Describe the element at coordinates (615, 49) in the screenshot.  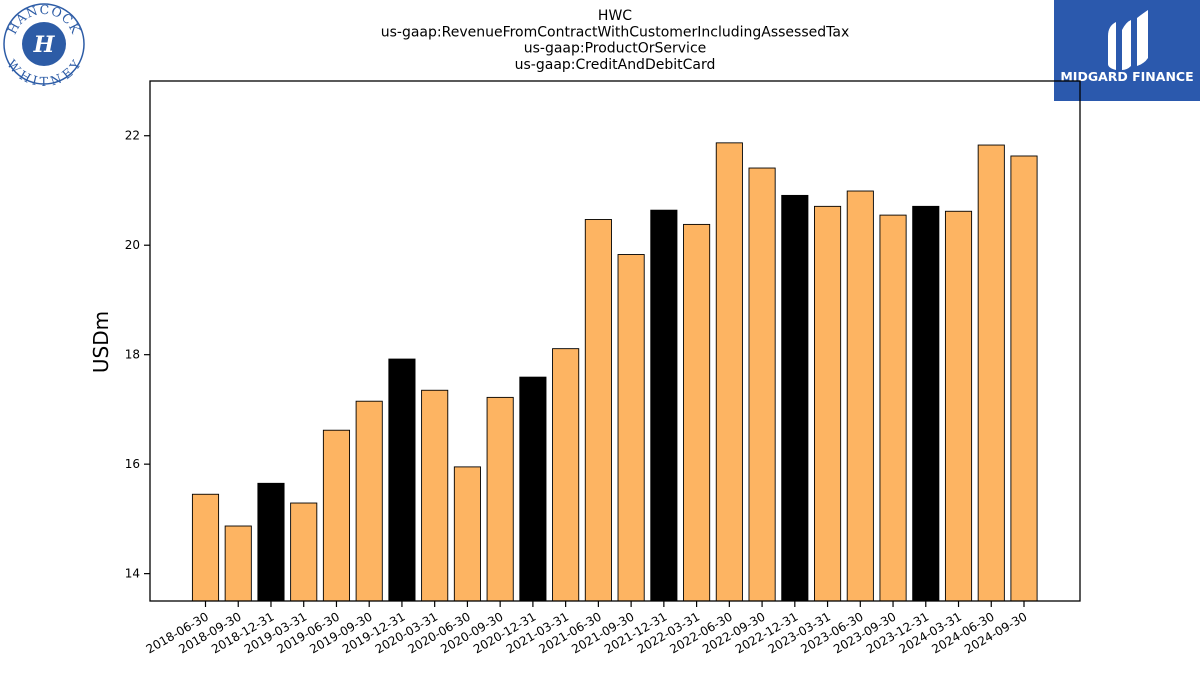
I see `title-line-2: us-gaap:ProductOrService` at that location.